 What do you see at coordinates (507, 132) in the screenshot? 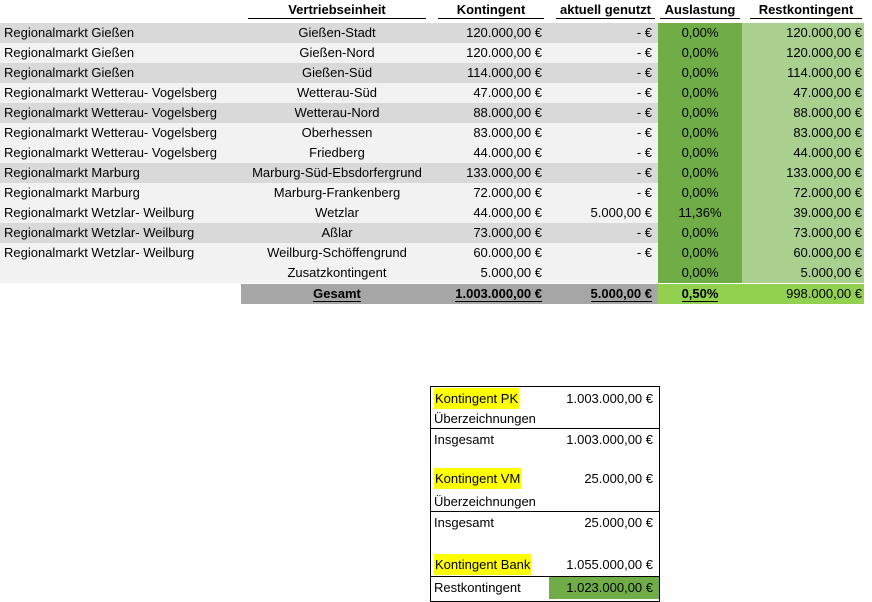
I see `cell-kontingent: 83.000,00 €` at bounding box center [507, 132].